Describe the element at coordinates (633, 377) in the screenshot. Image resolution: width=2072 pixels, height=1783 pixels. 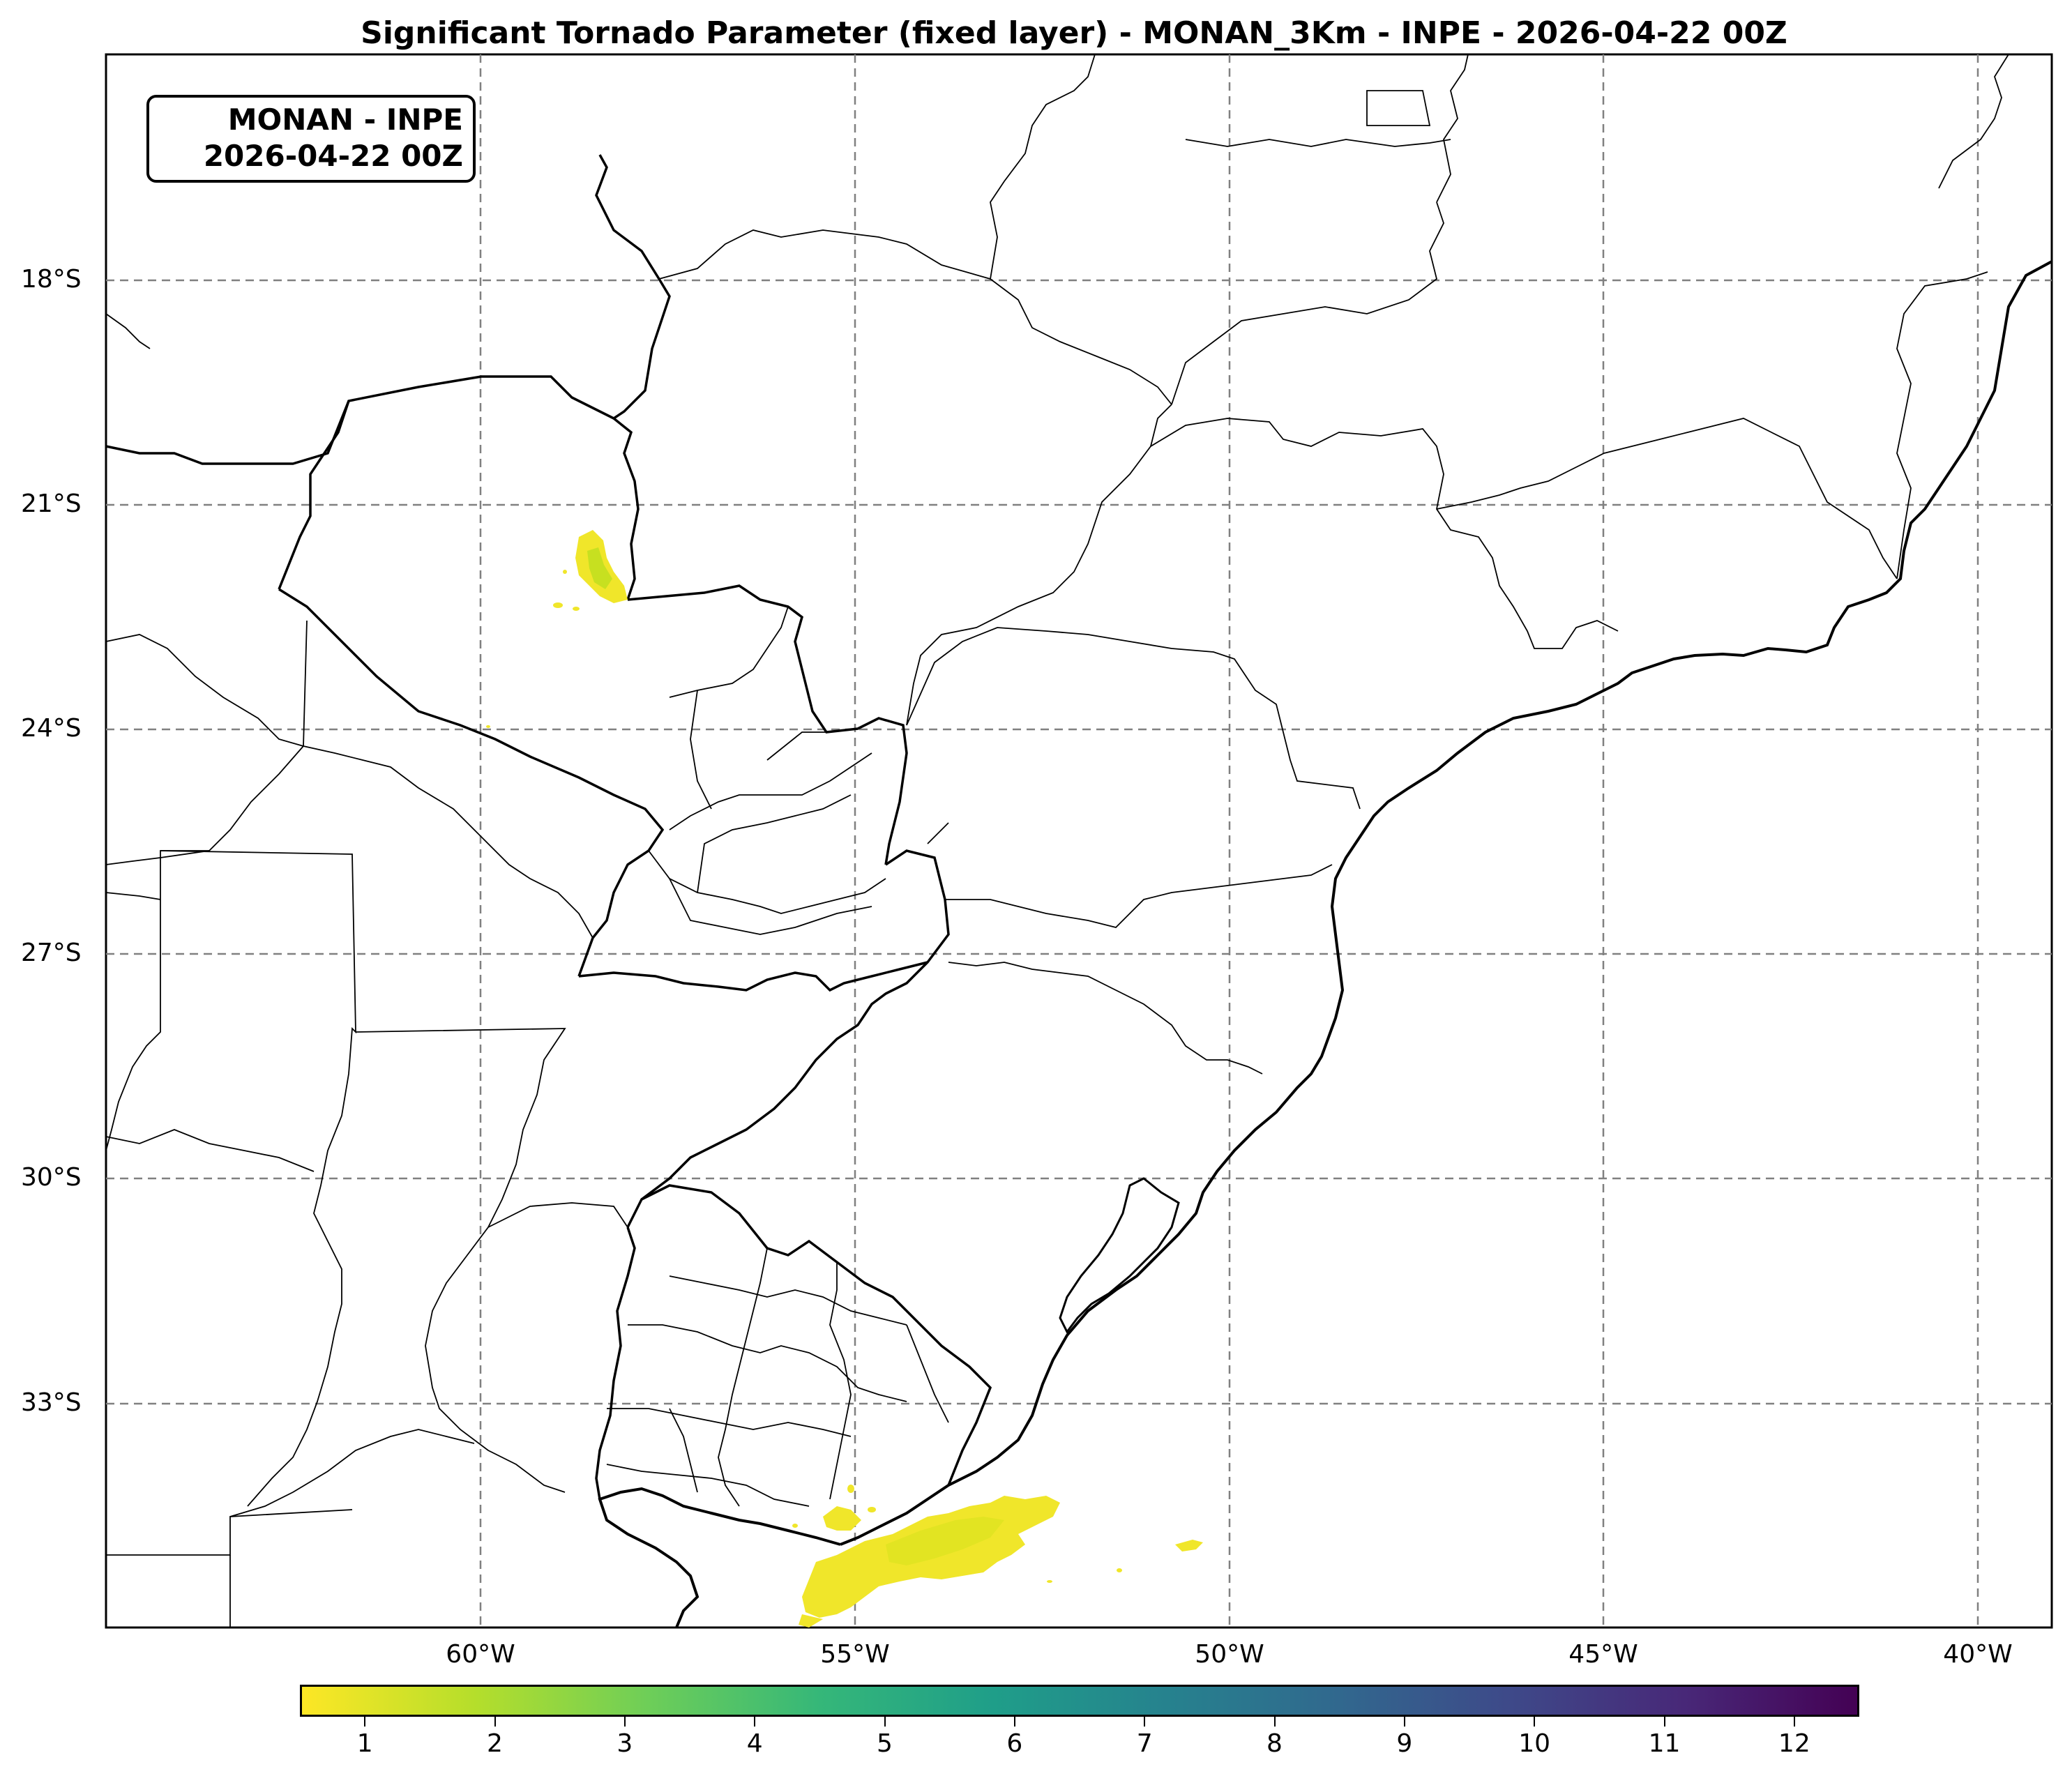
I see `border-bolivia-brazil` at that location.